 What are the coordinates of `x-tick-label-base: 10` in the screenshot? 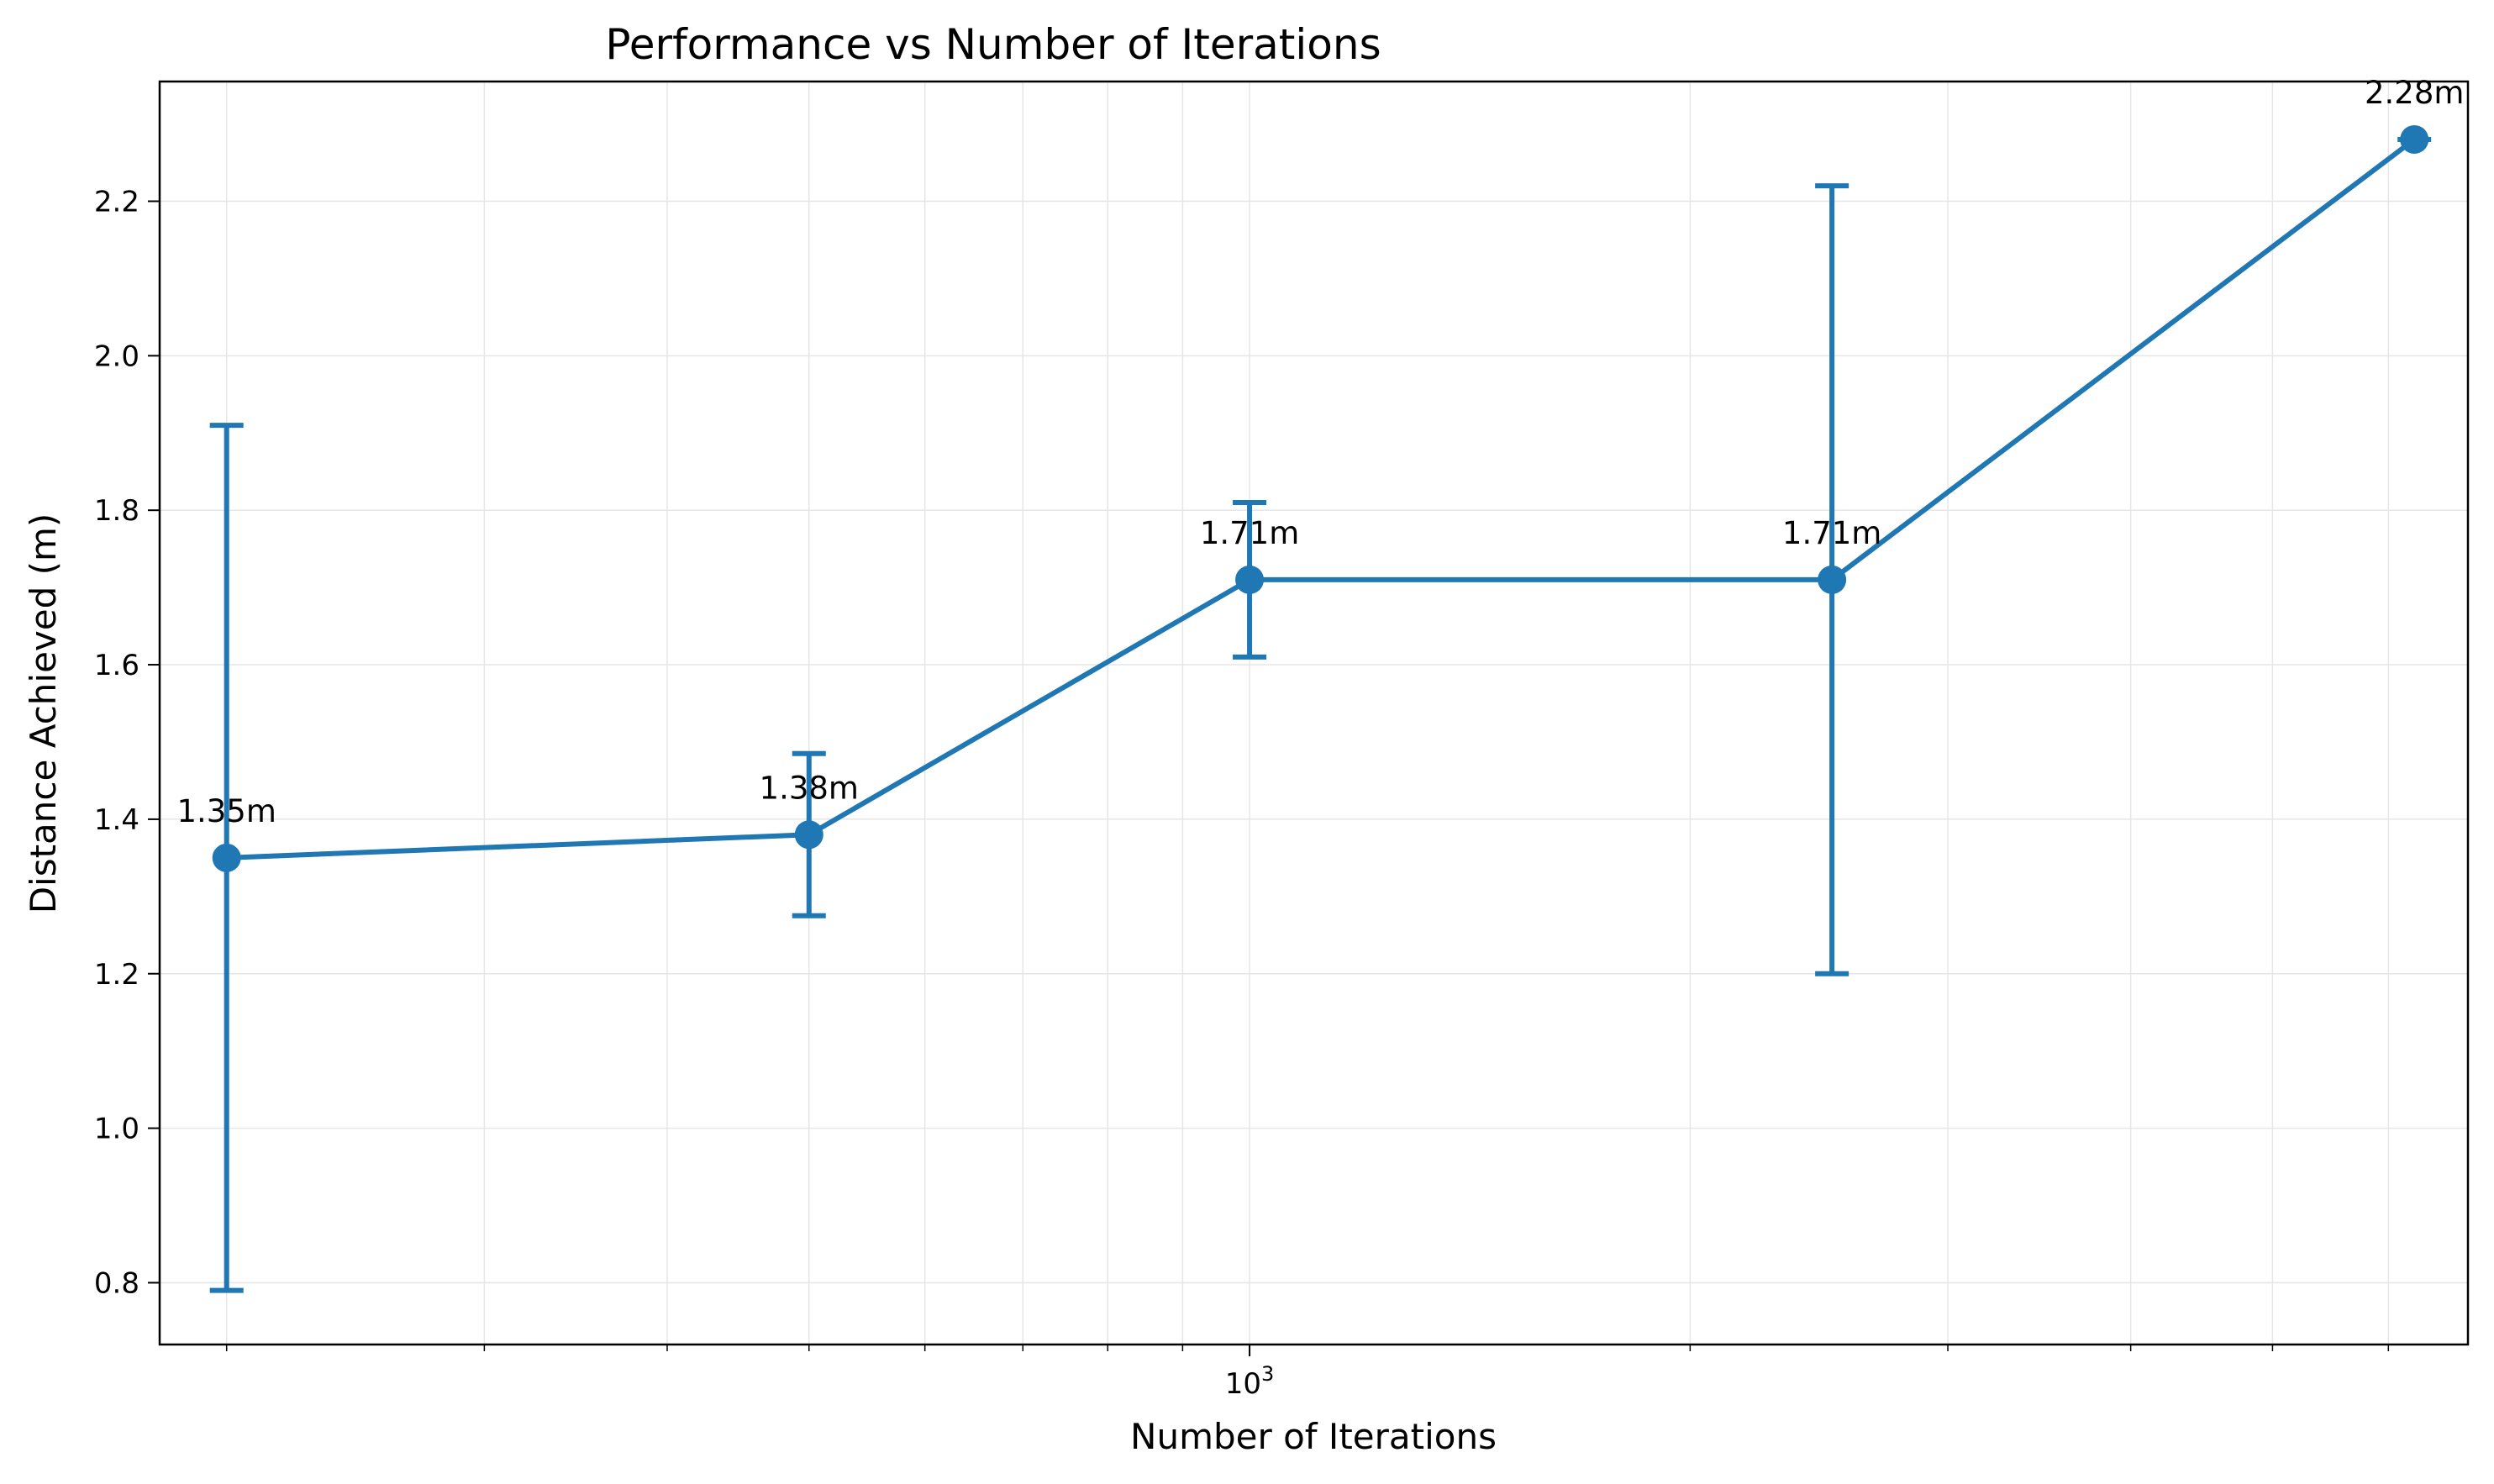 It's located at (1243, 1384).